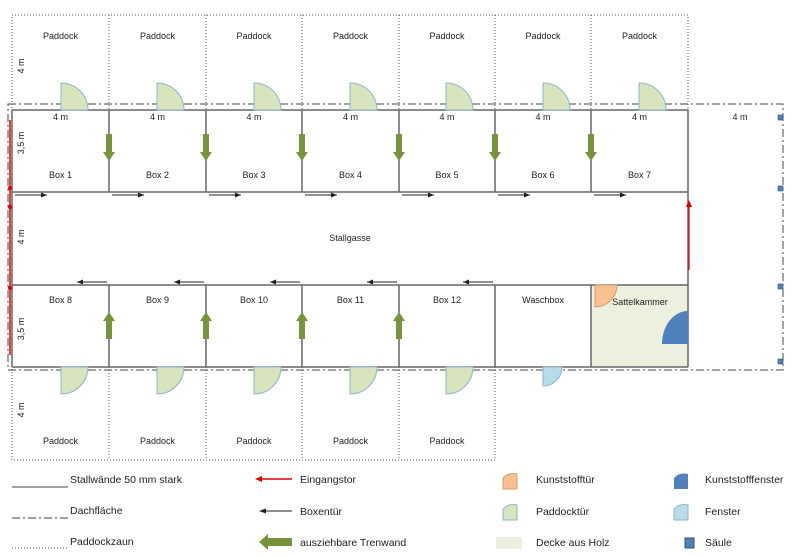 This screenshot has width=800, height=558. Describe the element at coordinates (509, 543) in the screenshot. I see `legend-wood-ceiling-swatch` at that location.